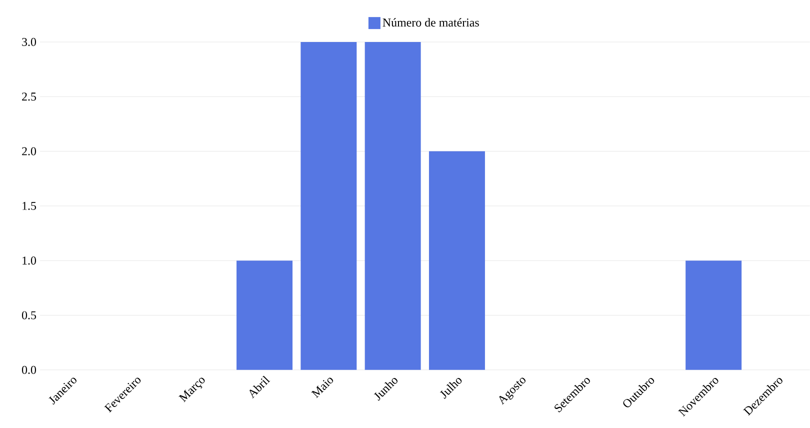  What do you see at coordinates (29, 315) in the screenshot?
I see `y-tick-label: 0.5` at bounding box center [29, 315].